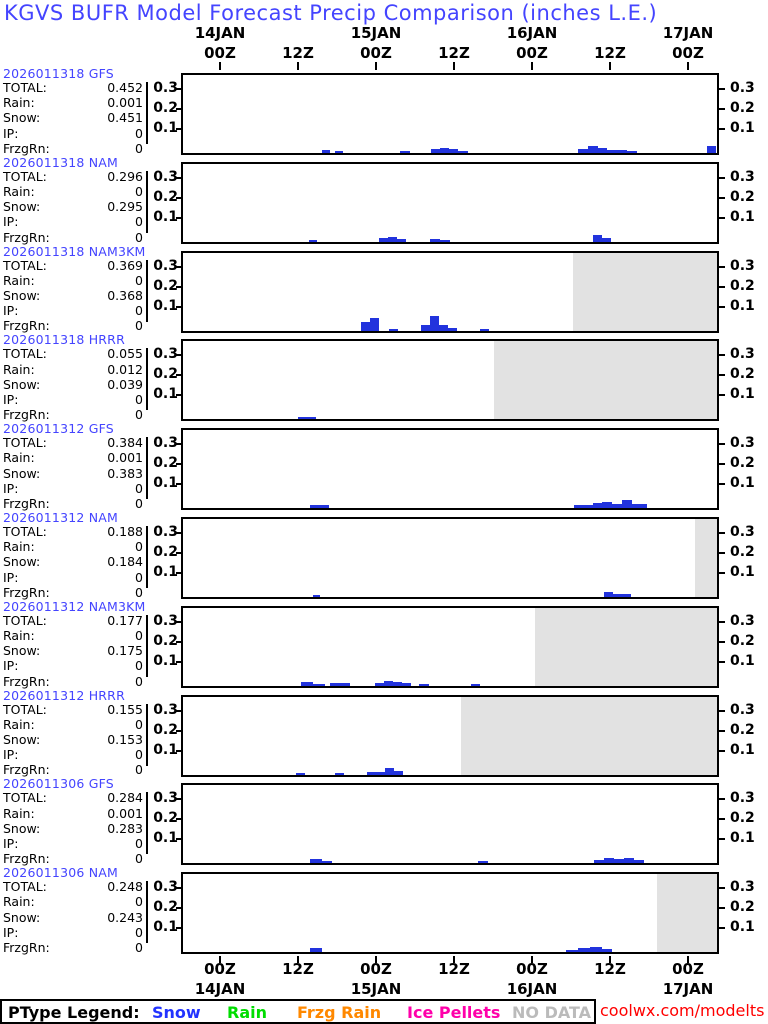 Image resolution: width=768 pixels, height=1024 pixels. Describe the element at coordinates (60, 162) in the screenshot. I see `panel-run-model-label: 2026011318 NAM` at that location.